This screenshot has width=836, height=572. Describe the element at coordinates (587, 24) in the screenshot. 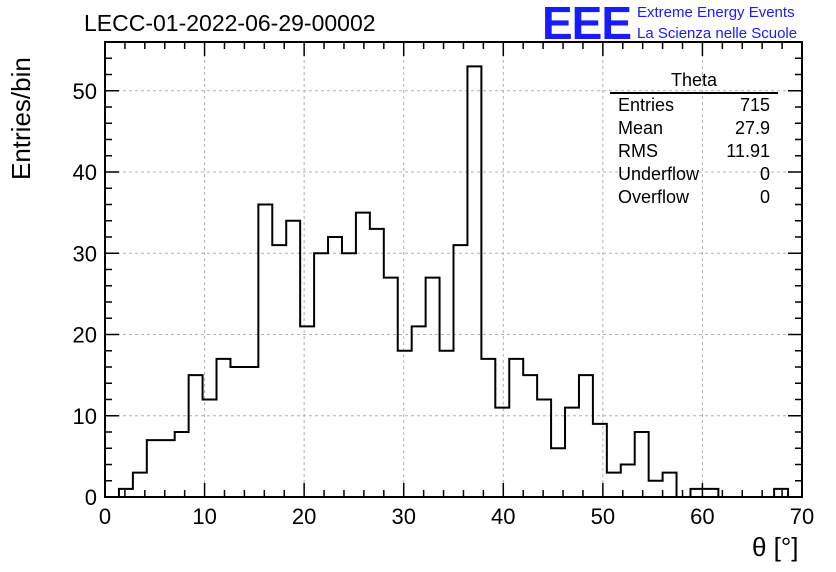

I see `eee-logo: EEE` at that location.